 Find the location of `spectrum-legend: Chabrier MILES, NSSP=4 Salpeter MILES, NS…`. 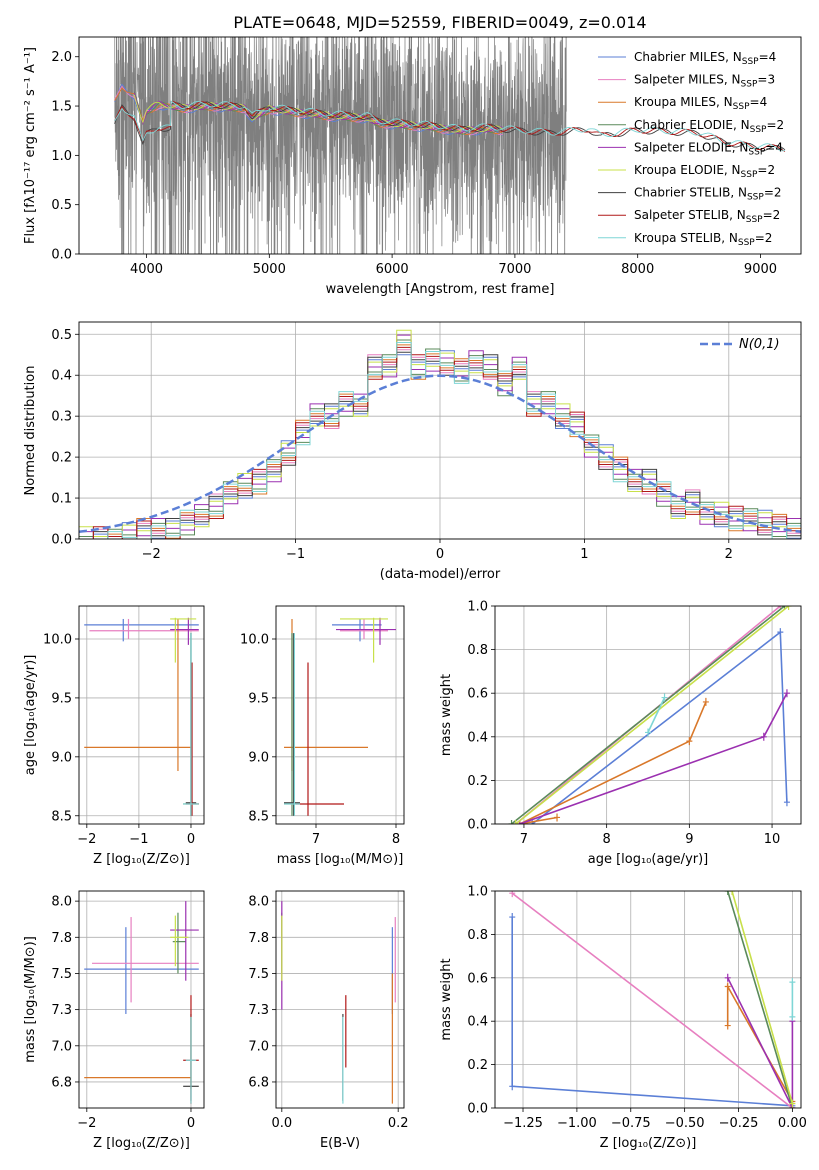

spectrum-legend: Chabrier MILES, NSSP=4 Salpeter MILES, NS… is located at coordinates (691, 149).